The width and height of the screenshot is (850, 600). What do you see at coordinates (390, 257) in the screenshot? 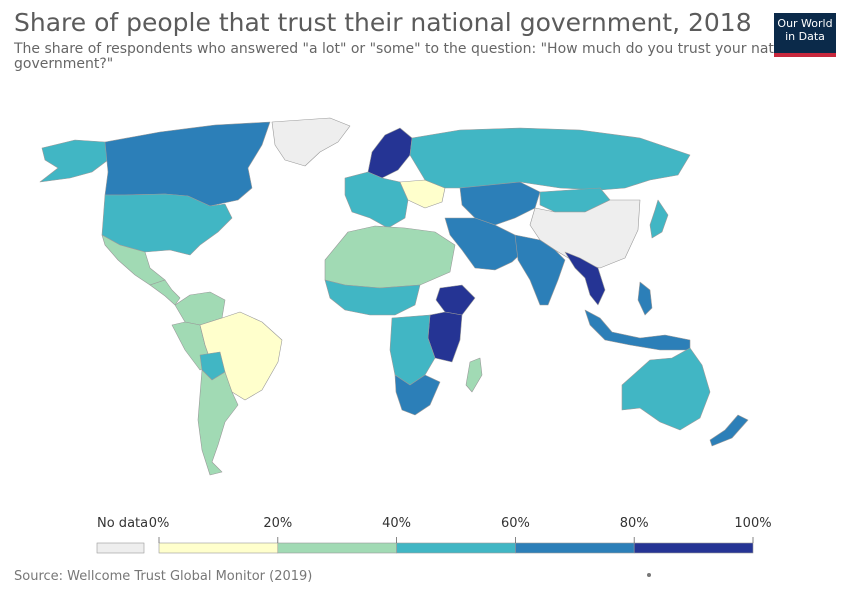
I see `region-north-africa` at bounding box center [390, 257].